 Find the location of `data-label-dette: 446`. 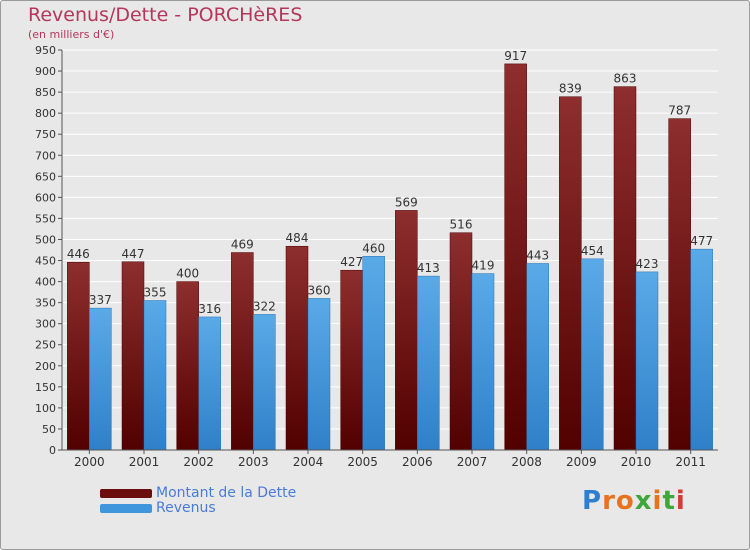

data-label-dette: 446 is located at coordinates (78, 254).